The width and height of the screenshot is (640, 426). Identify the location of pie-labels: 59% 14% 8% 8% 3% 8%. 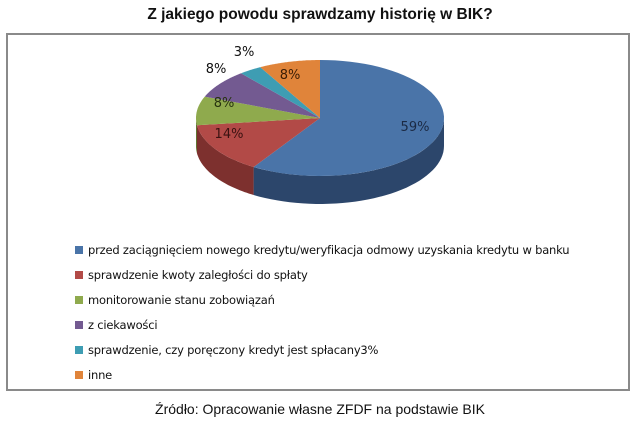
(318, 93).